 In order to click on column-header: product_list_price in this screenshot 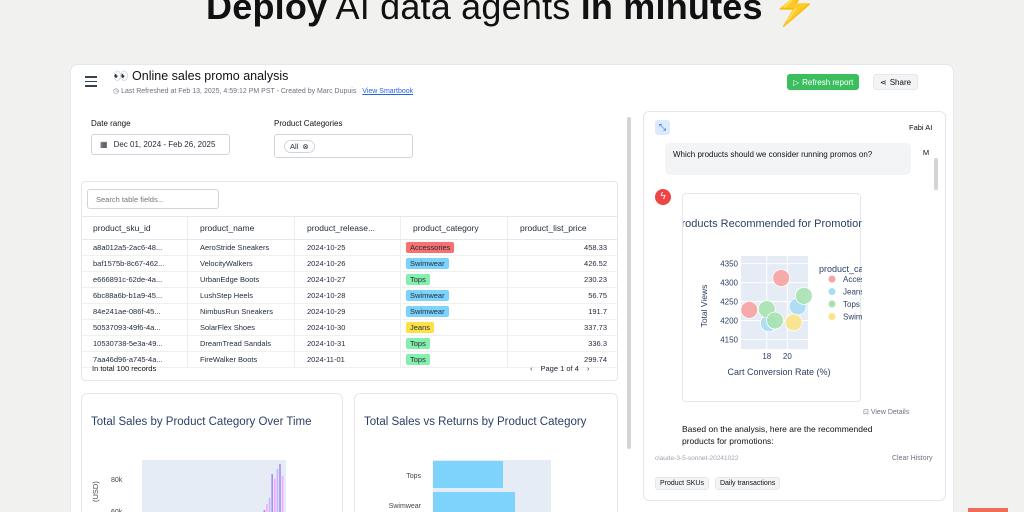, I will do `click(553, 228)`.